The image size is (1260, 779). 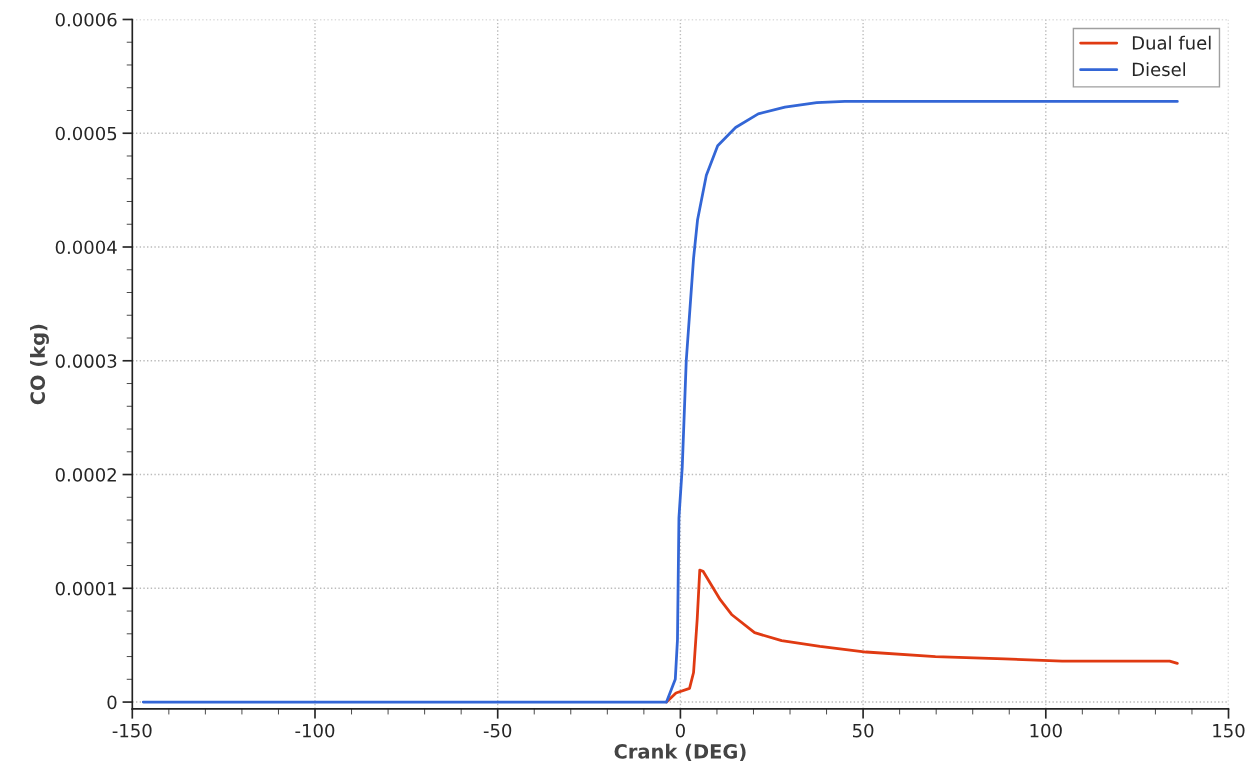 I want to click on y-tick-label: 0, so click(x=112, y=702).